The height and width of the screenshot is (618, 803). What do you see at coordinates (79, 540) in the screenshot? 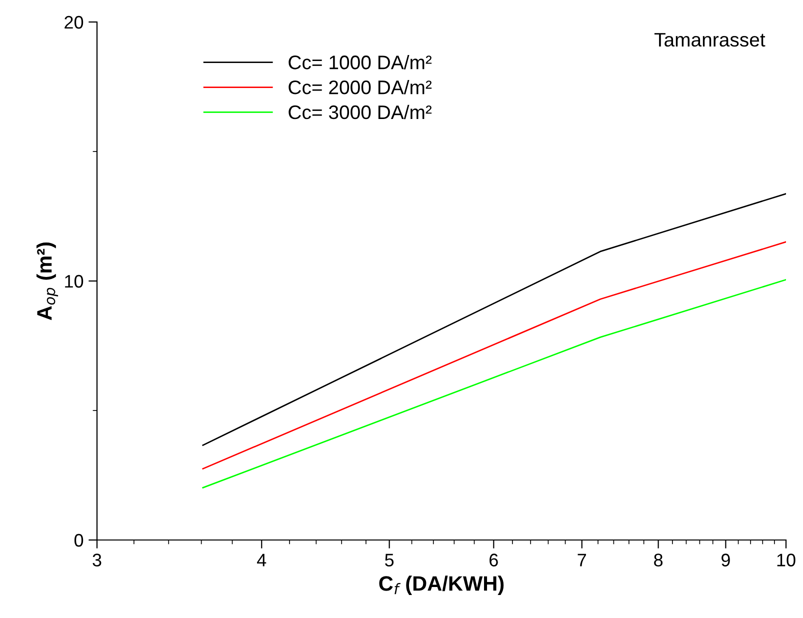
I see `y-tick-label: 0` at bounding box center [79, 540].